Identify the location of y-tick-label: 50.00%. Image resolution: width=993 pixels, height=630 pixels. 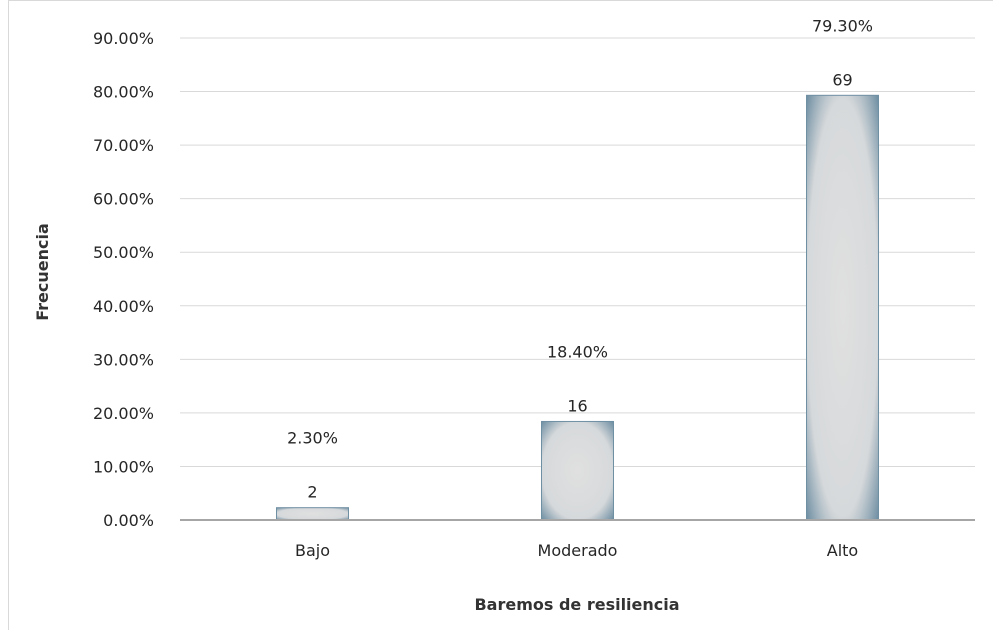
(123, 252).